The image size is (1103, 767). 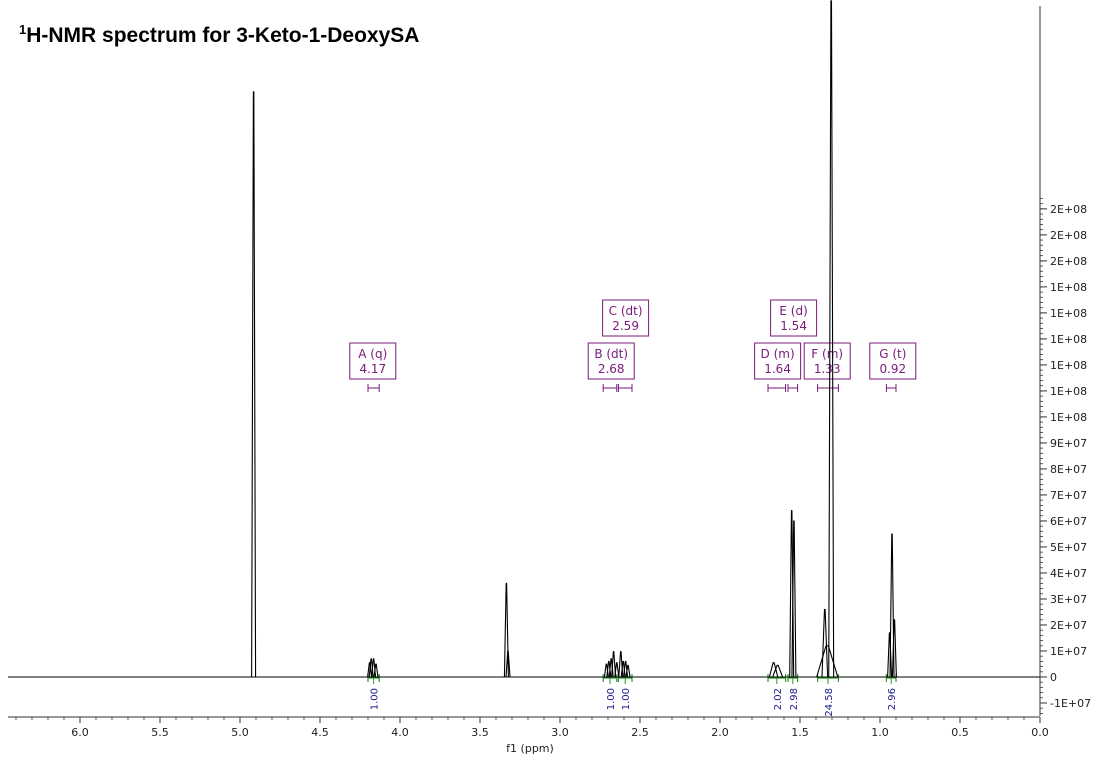 I want to click on x-tick-label: 0.5, so click(x=960, y=732).